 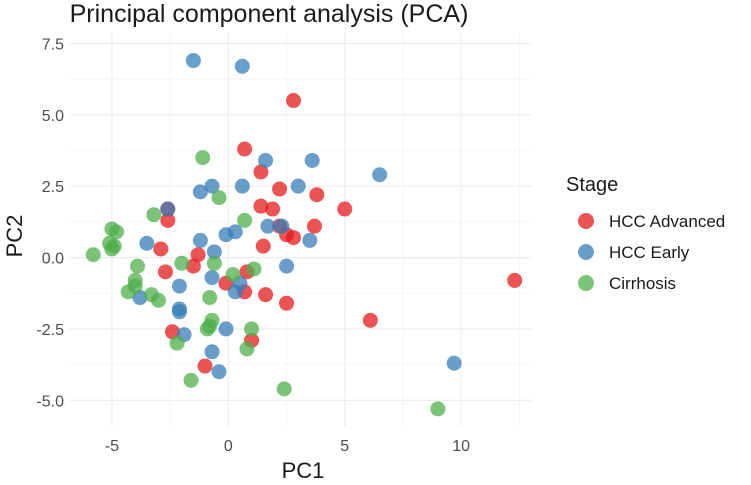 What do you see at coordinates (53, 116) in the screenshot?
I see `y-tick-label: 5.0` at bounding box center [53, 116].